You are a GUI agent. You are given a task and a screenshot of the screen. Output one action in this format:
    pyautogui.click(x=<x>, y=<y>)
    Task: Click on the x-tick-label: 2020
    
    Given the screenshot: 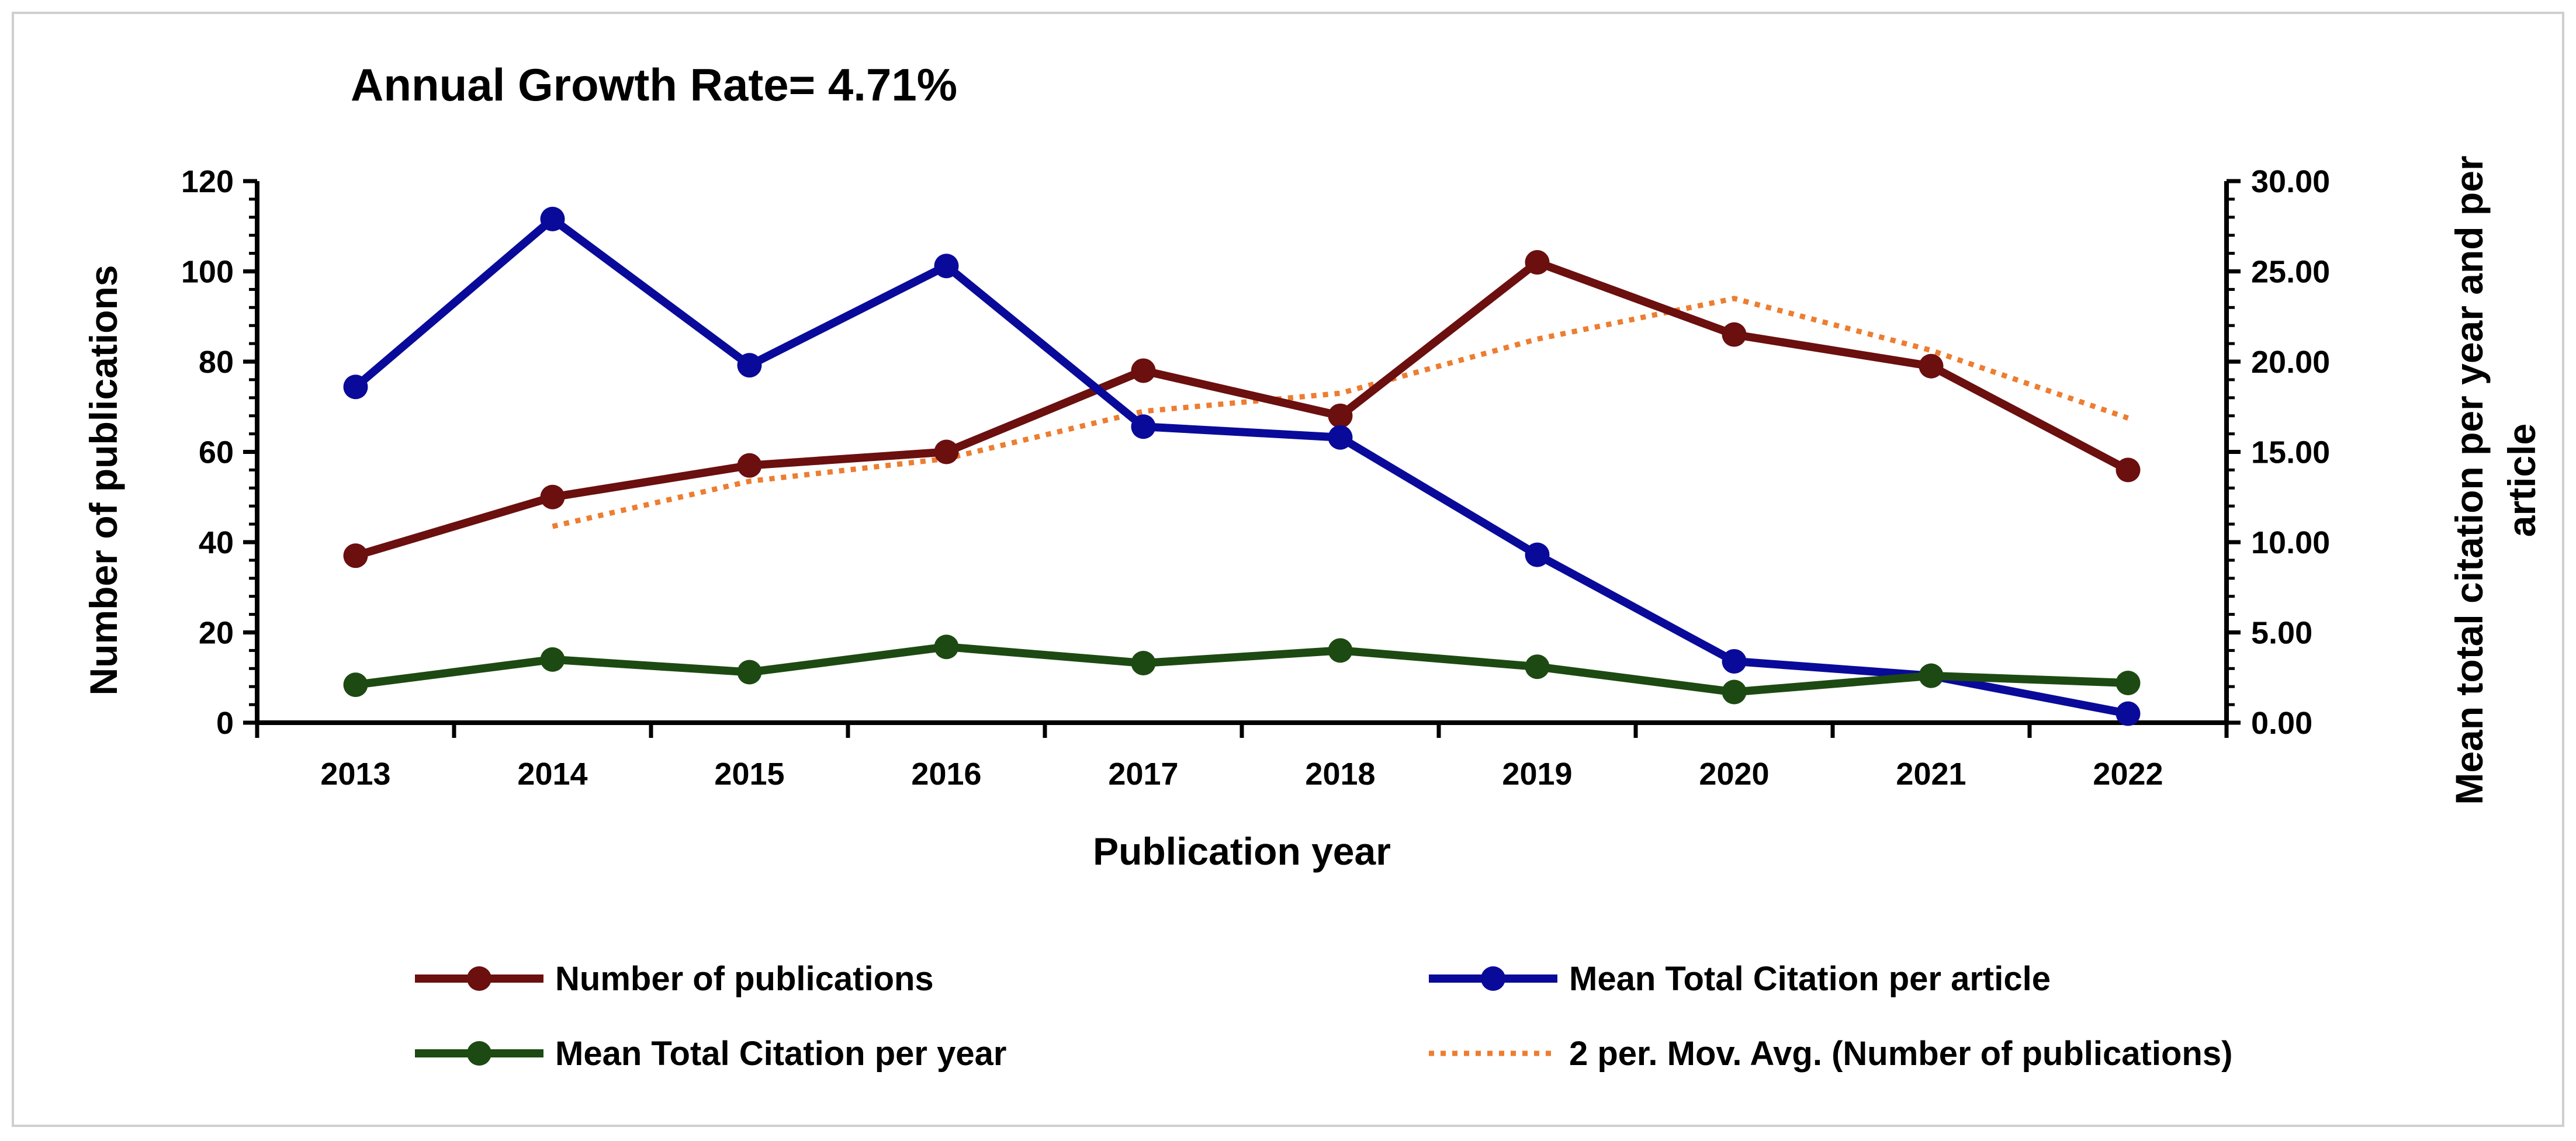 What is the action you would take?
    pyautogui.click(x=1734, y=774)
    